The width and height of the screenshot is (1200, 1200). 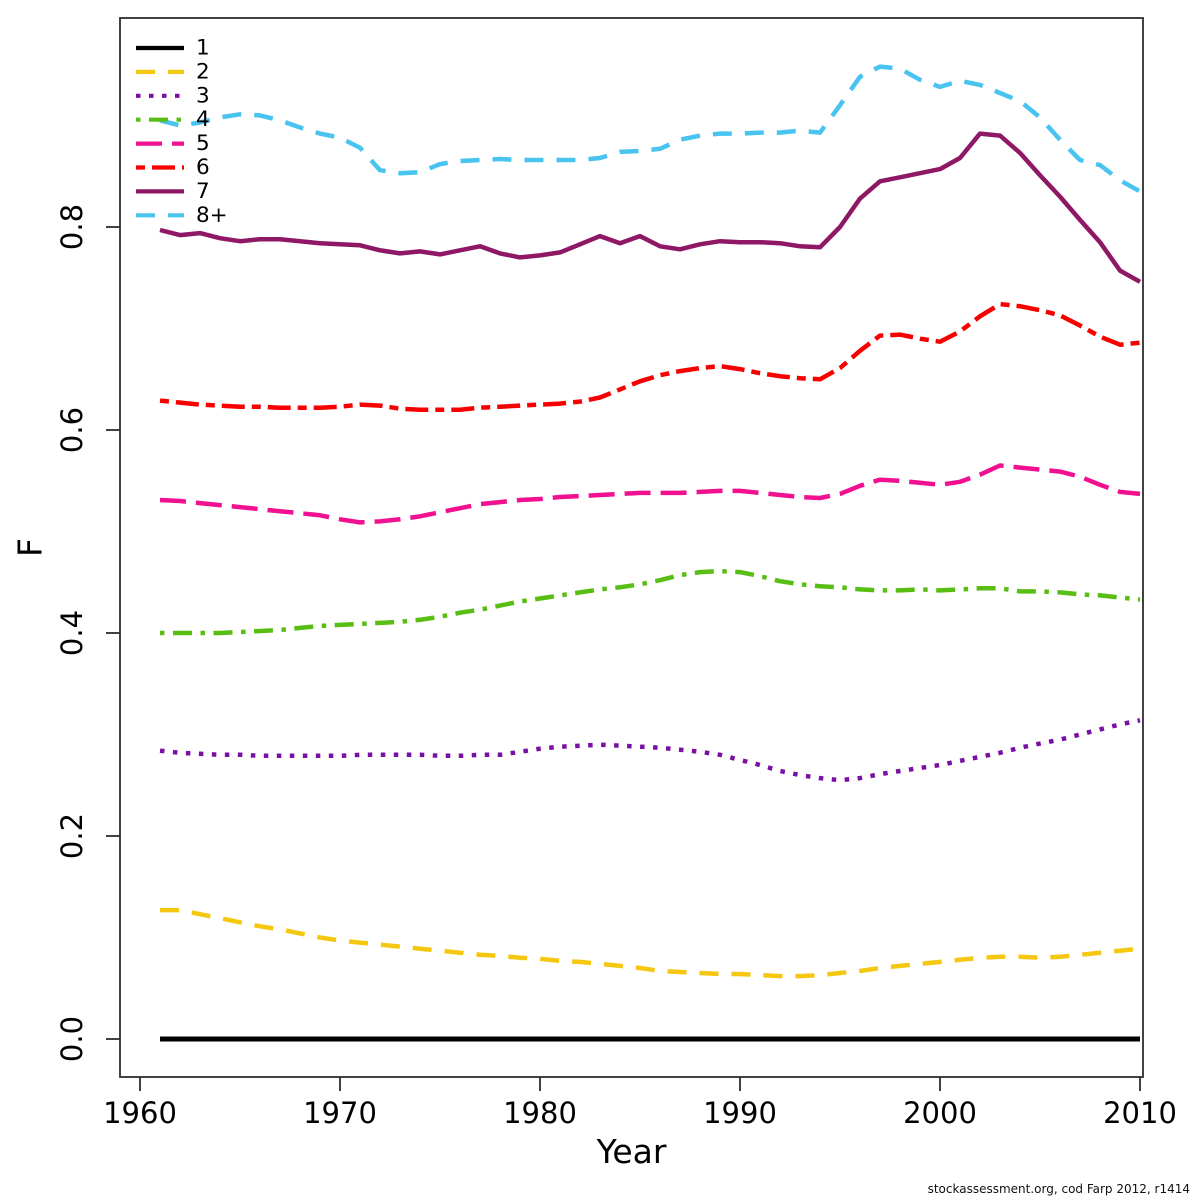 I want to click on legend-label-2: 2, so click(x=203, y=71).